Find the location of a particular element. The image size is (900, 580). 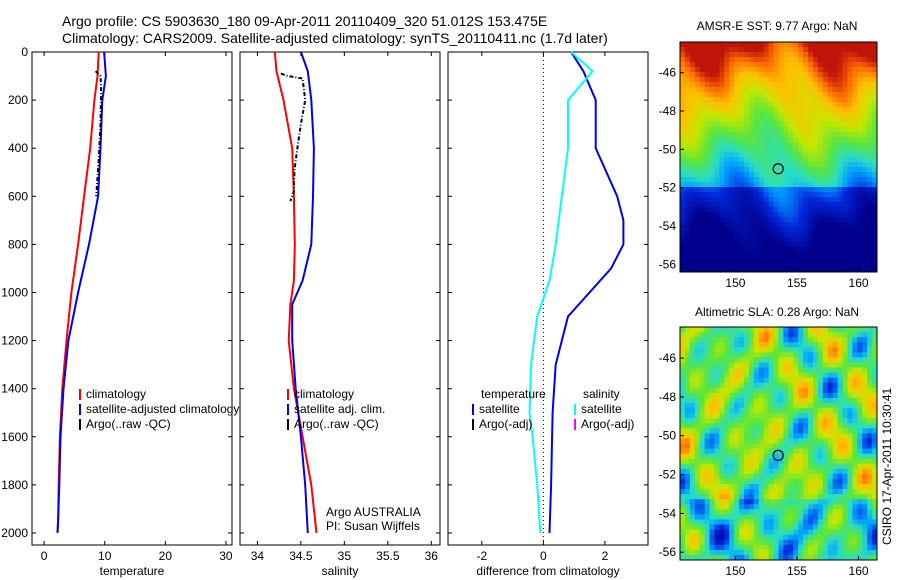

y-tick-label: 1200 is located at coordinates (14, 341).